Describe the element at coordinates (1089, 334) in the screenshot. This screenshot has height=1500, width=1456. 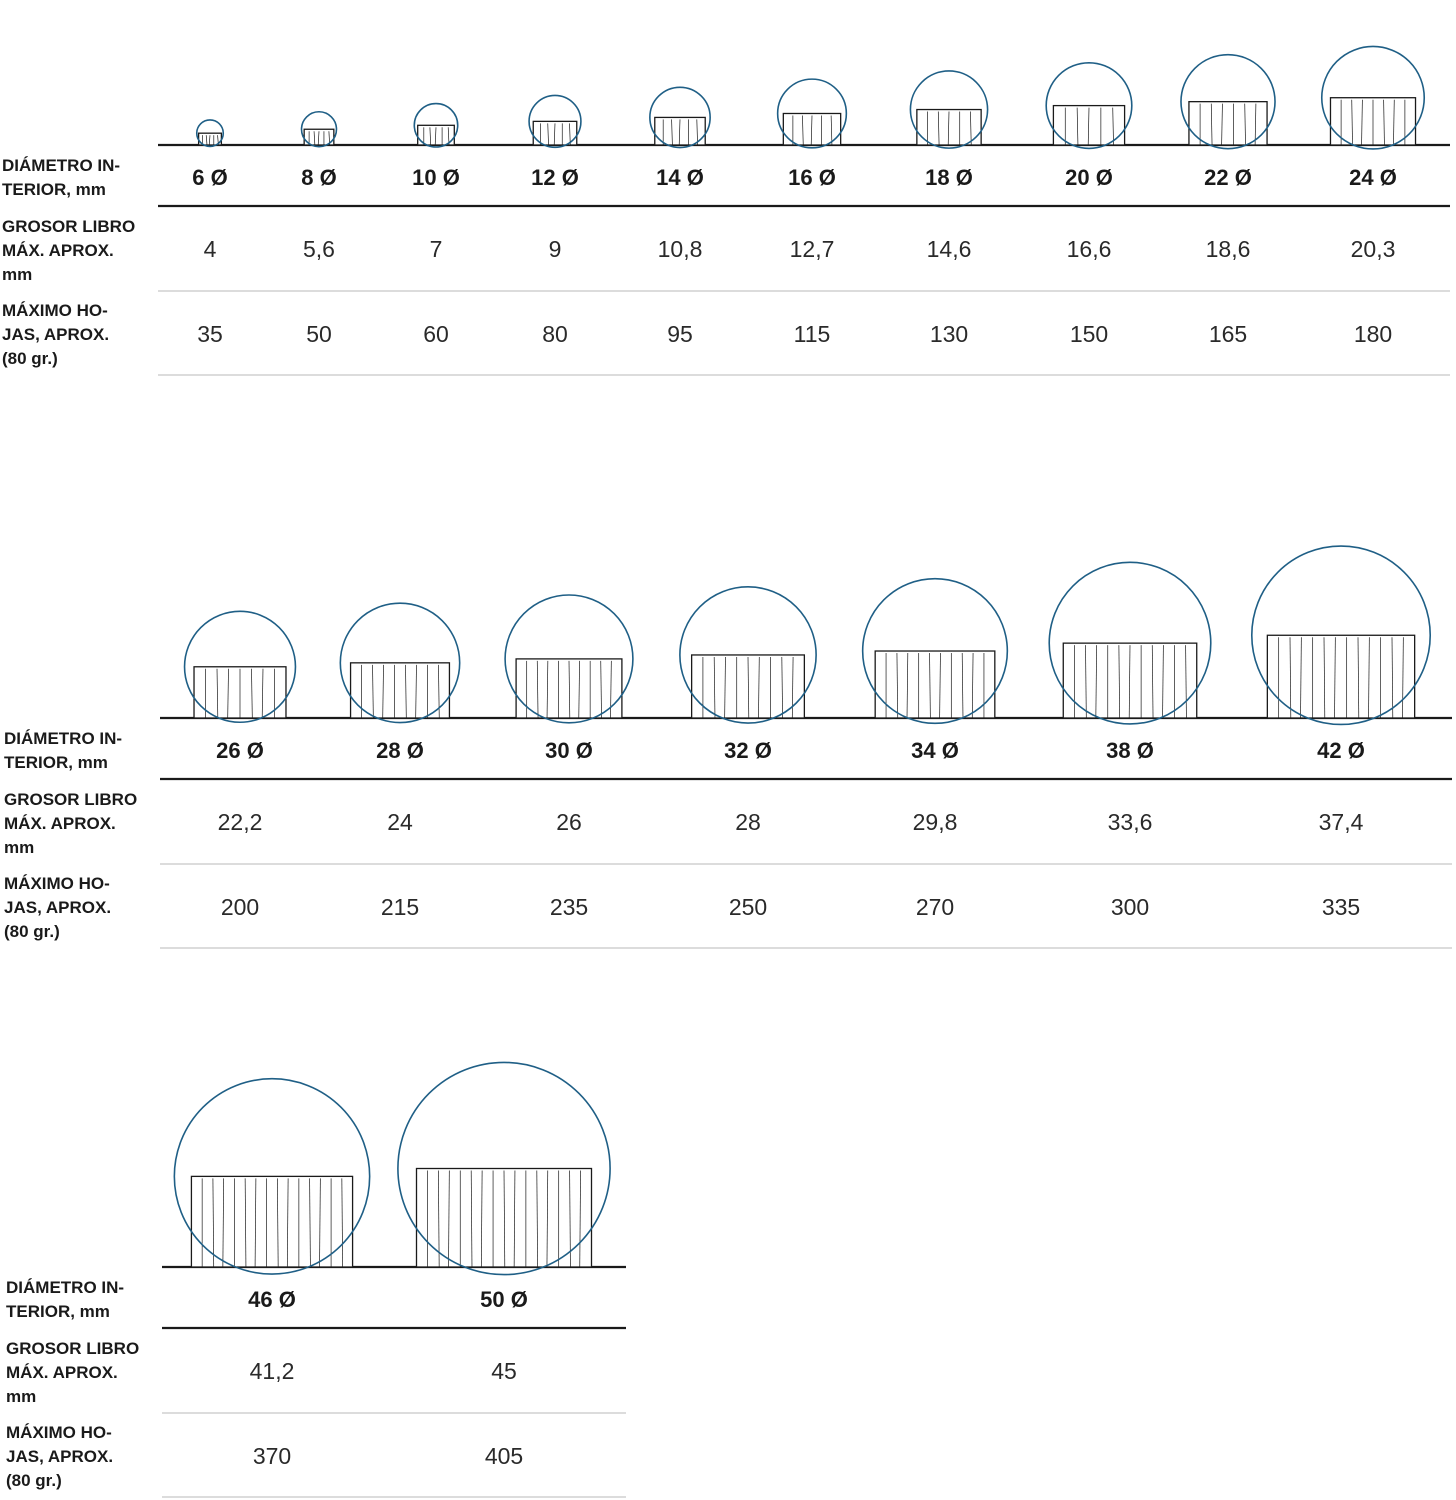
I see `sheets-value-20: 150` at that location.